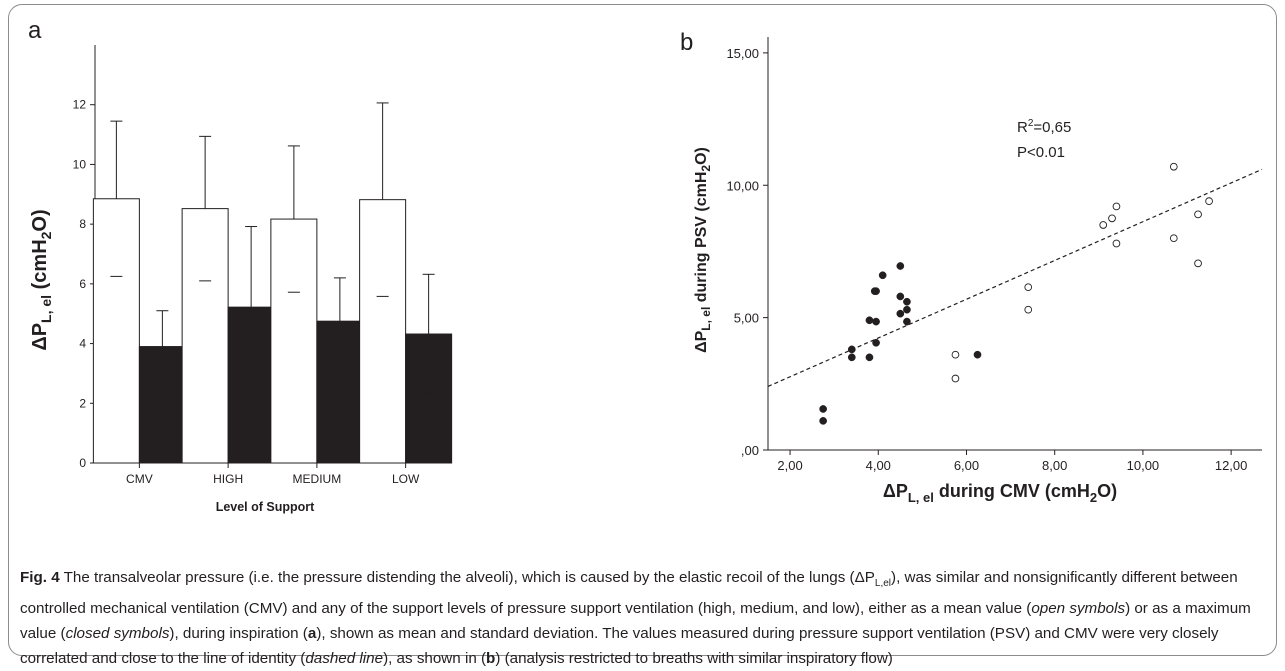 This screenshot has height=671, width=1285. I want to click on y-tick-label: 4, so click(82, 344).